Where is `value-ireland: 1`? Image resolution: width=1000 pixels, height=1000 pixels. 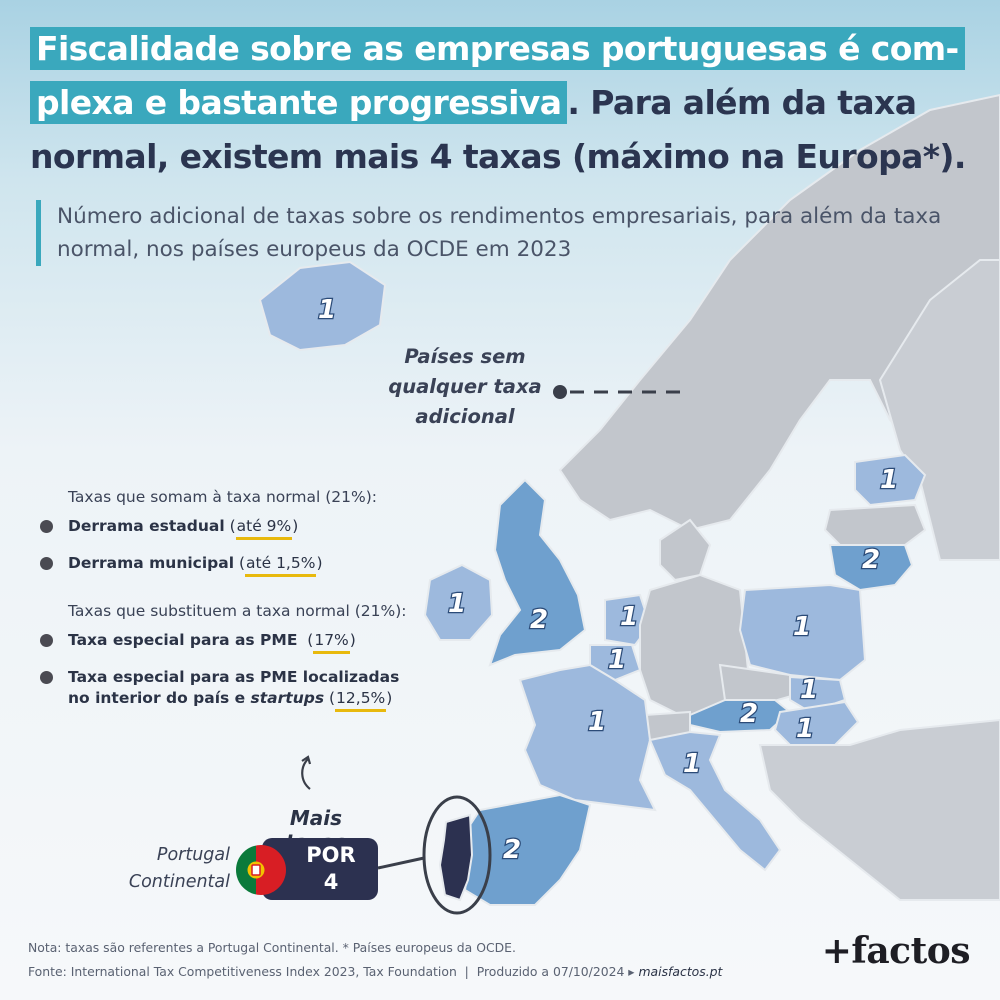
value-ireland: 1 is located at coordinates (457, 604).